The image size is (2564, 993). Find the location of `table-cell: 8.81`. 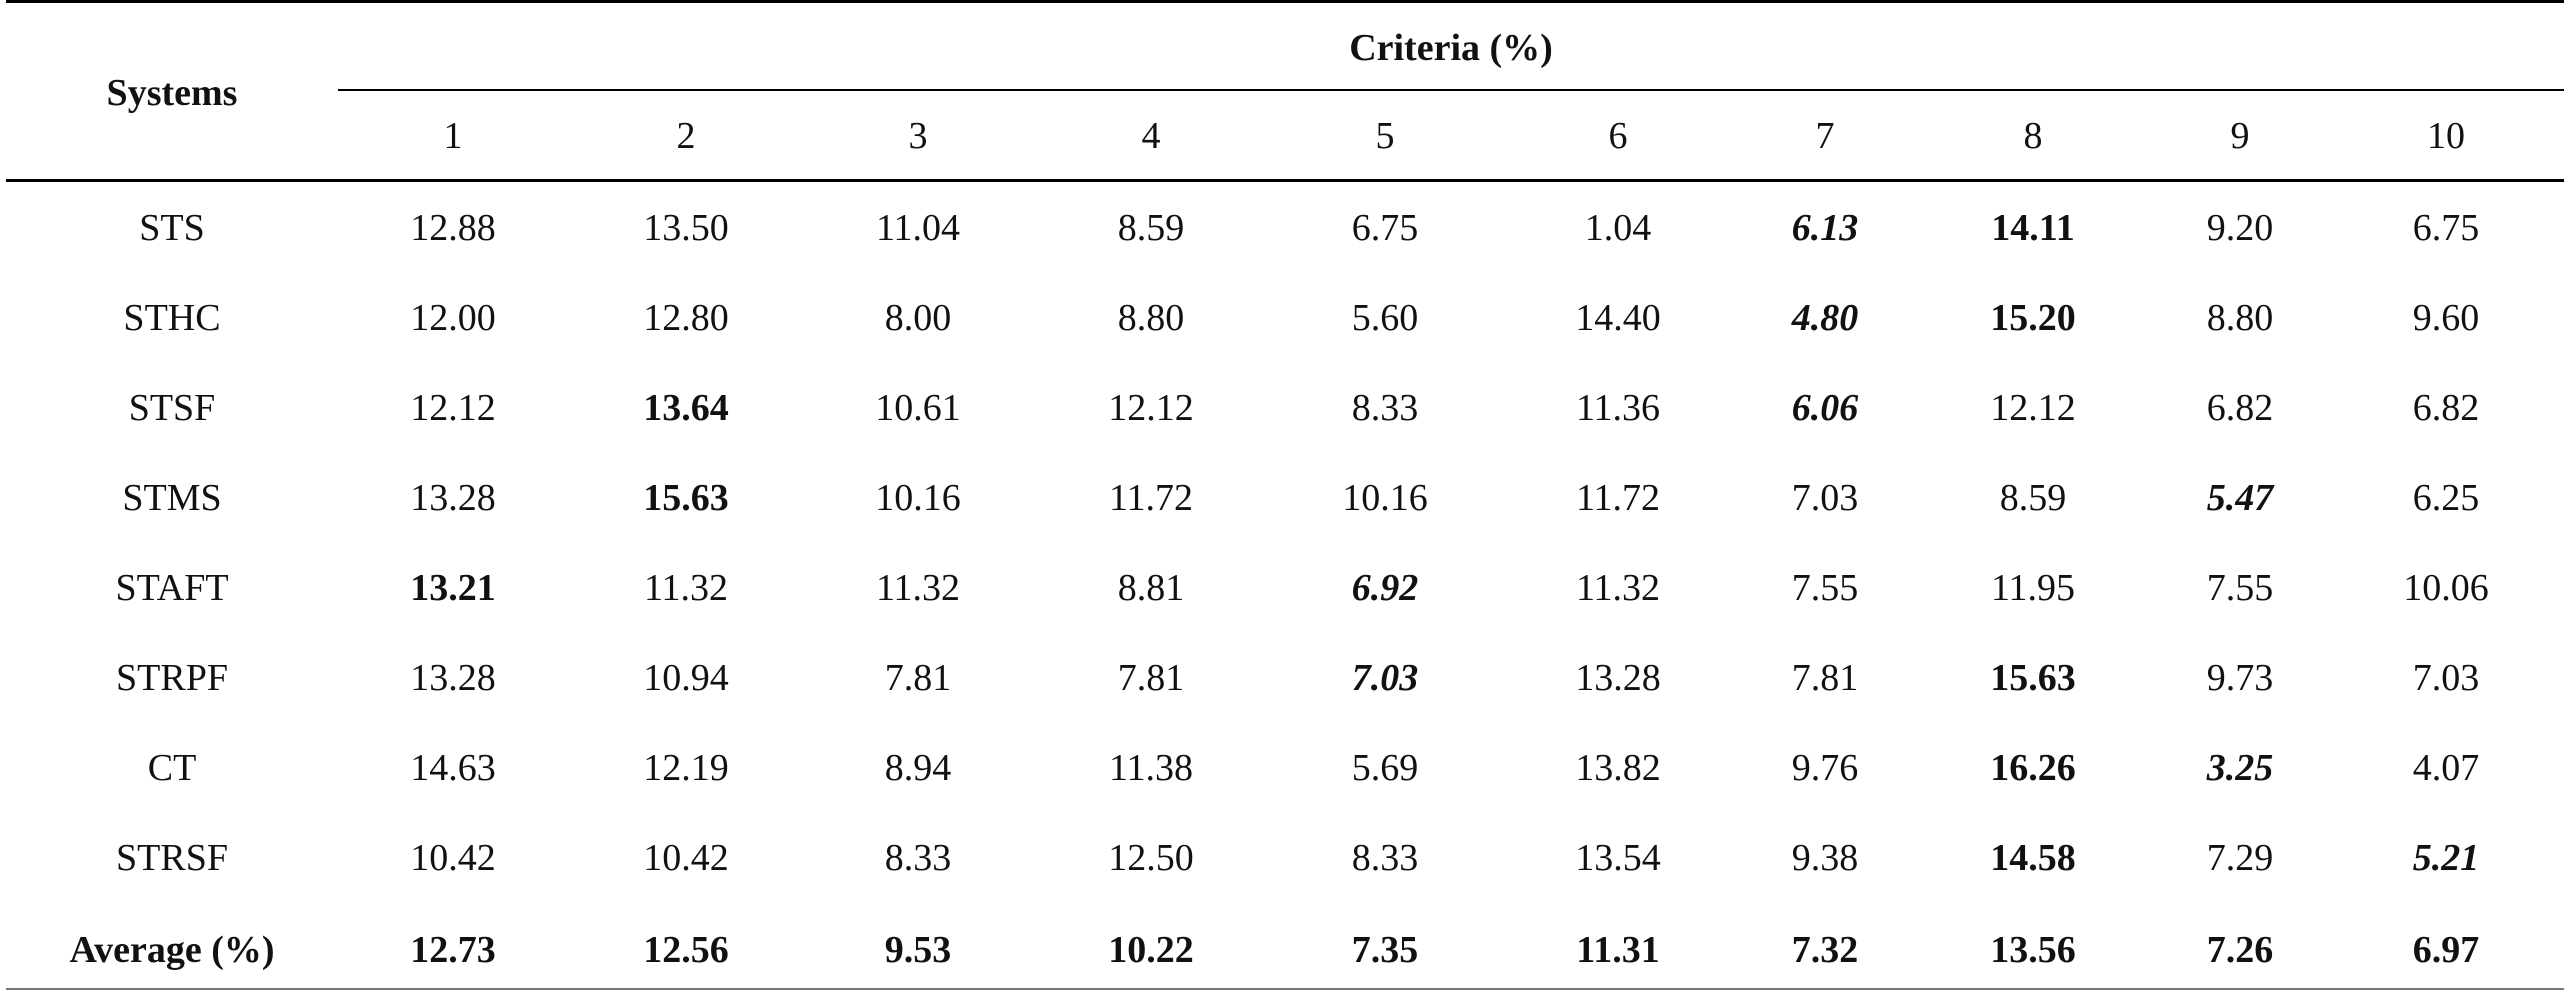

table-cell: 8.81 is located at coordinates (1151, 588).